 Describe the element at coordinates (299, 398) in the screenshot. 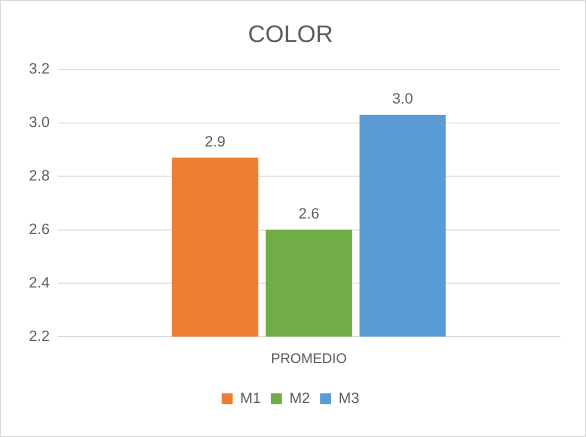

I see `legend-label: M2` at that location.